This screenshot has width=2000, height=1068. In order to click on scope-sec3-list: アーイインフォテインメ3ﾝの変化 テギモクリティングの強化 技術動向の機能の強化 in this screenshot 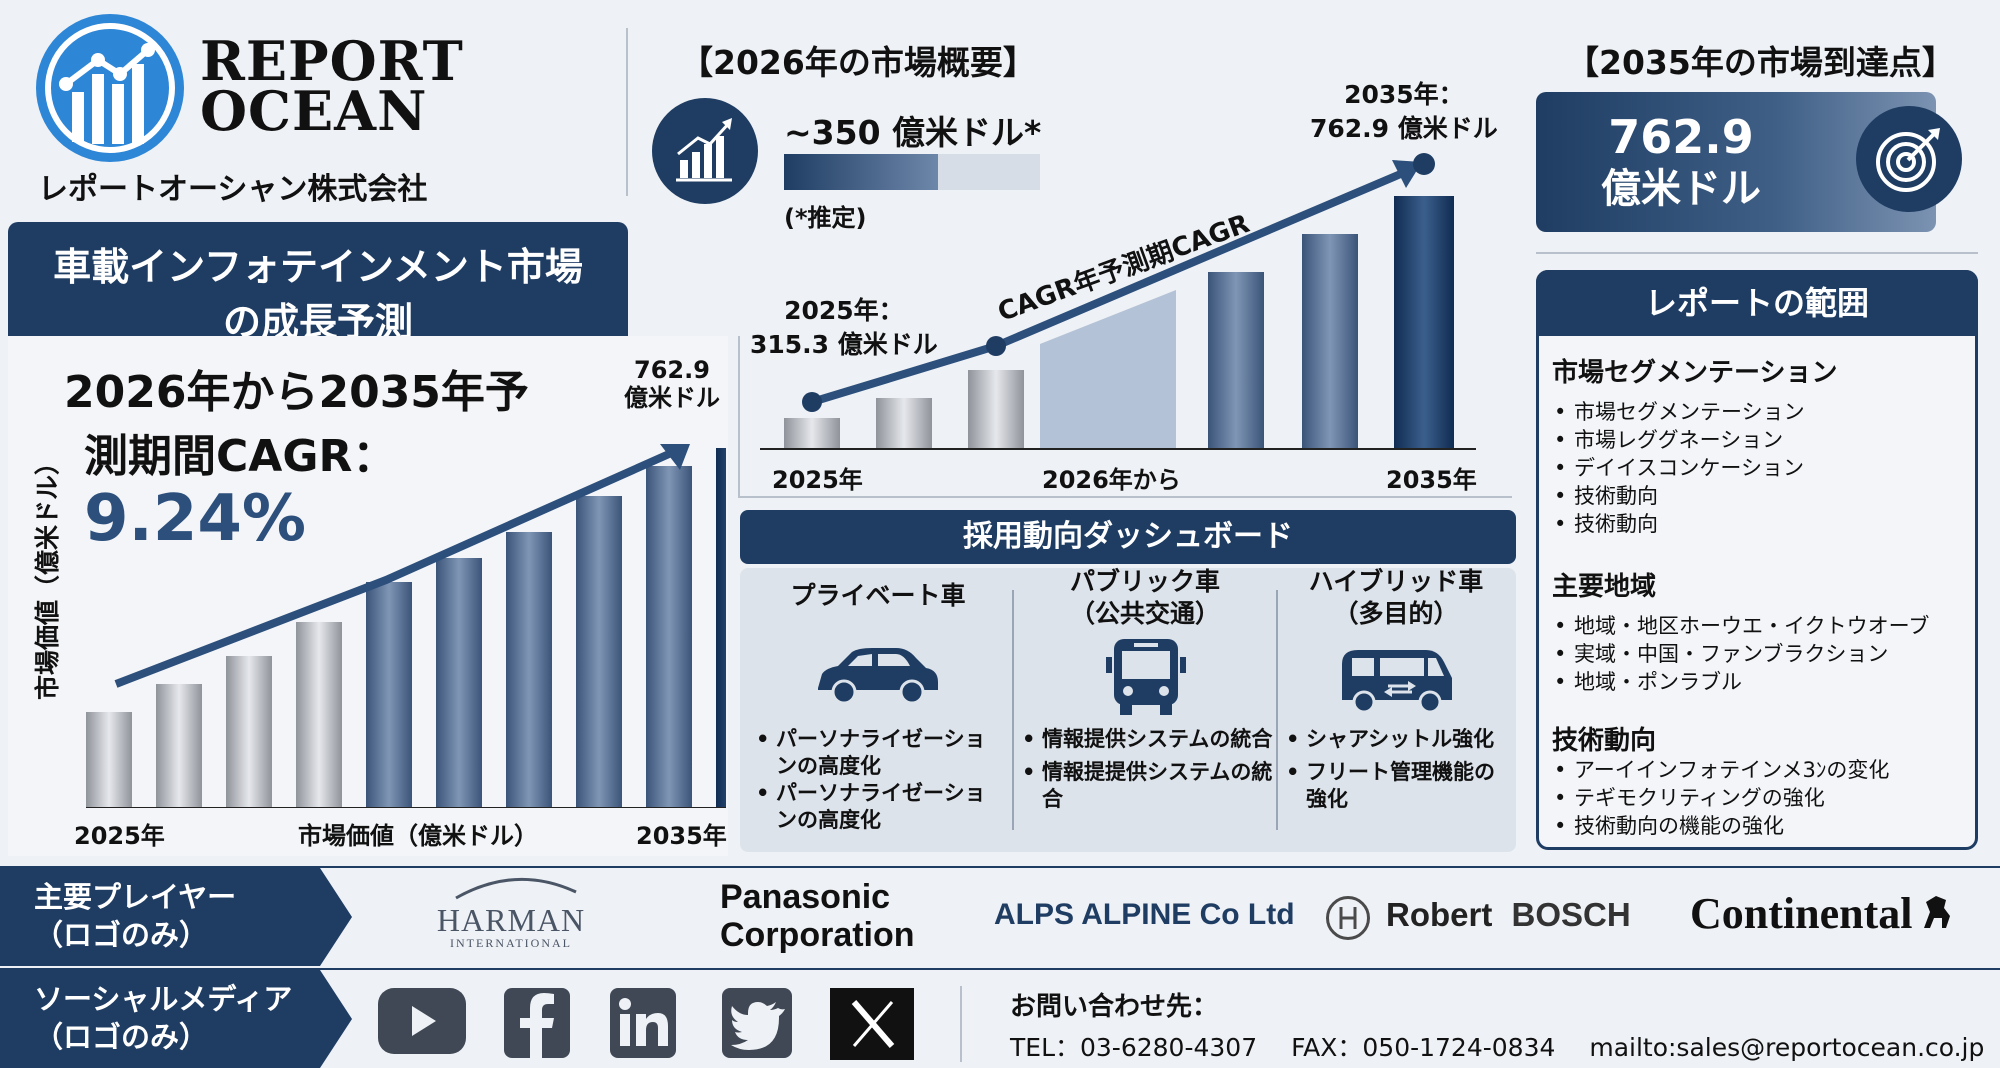, I will do `click(1719, 798)`.